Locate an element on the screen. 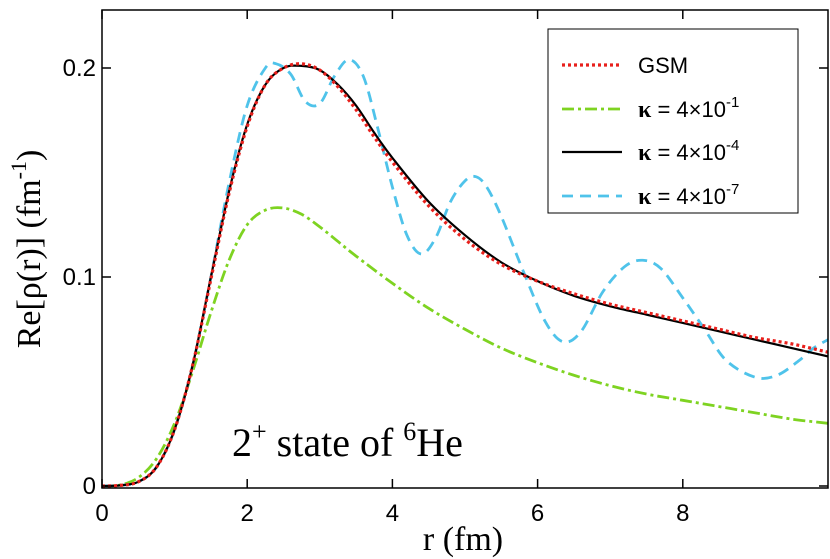  legend-box is located at coordinates (673, 121).